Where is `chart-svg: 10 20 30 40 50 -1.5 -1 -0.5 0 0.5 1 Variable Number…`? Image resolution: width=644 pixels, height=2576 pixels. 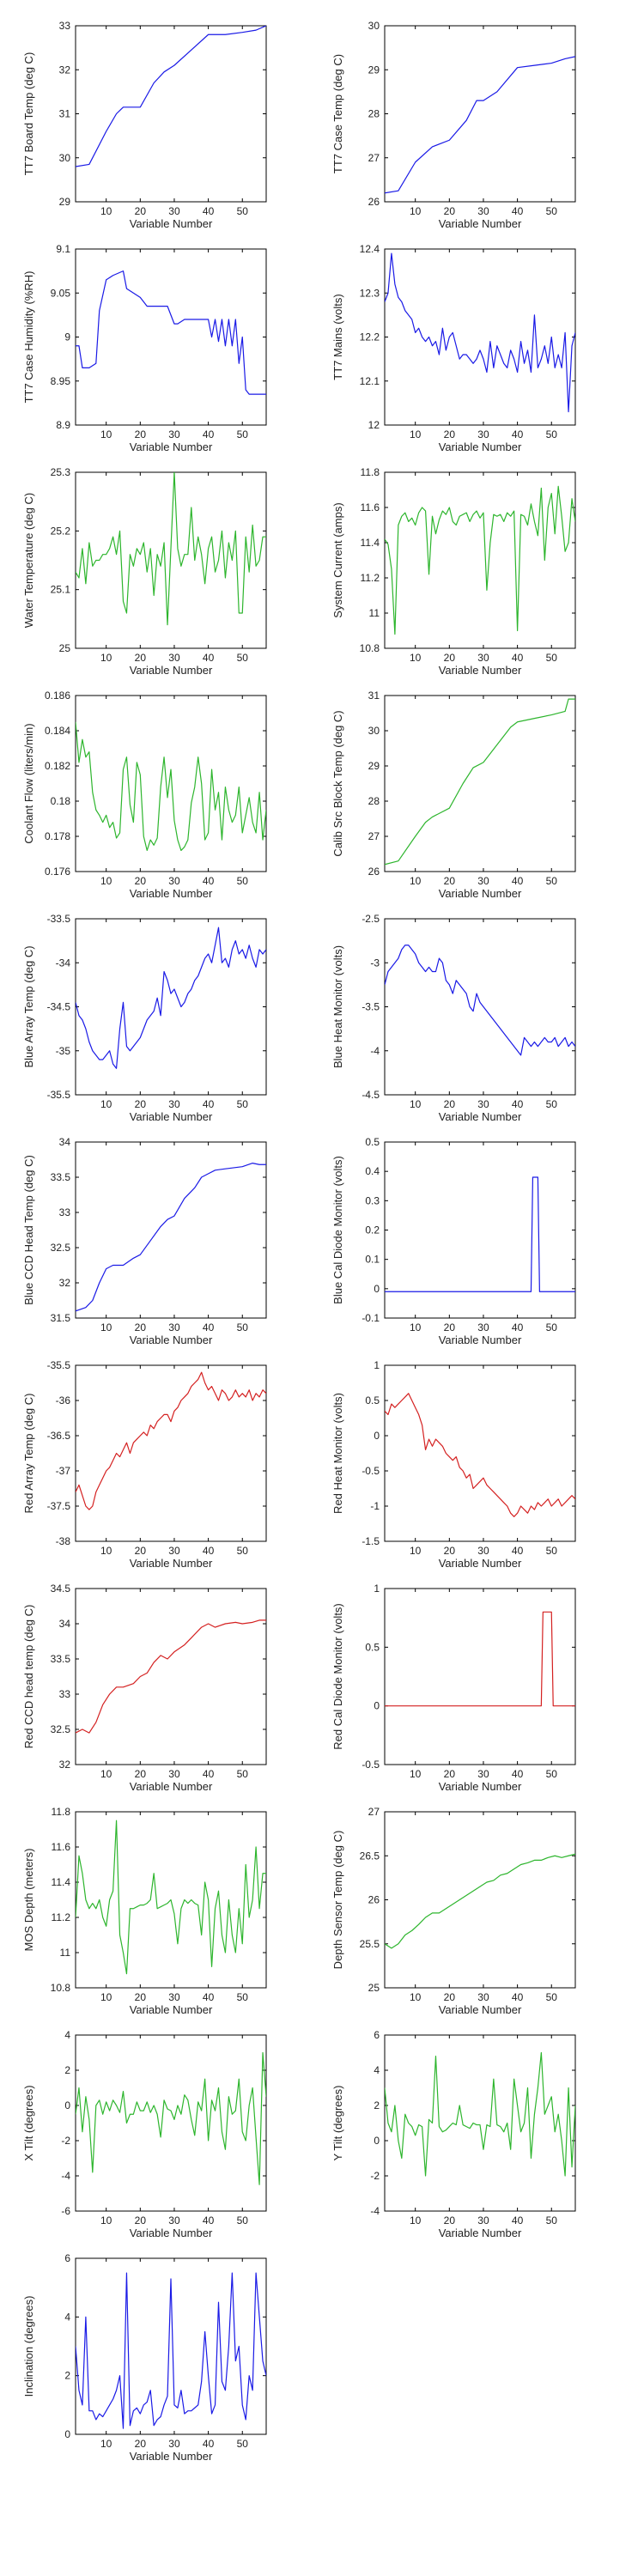 chart-svg: 10 20 30 40 50 -1.5 -1 -0.5 0 0.5 1 Variable Number… is located at coordinates (453, 1464).